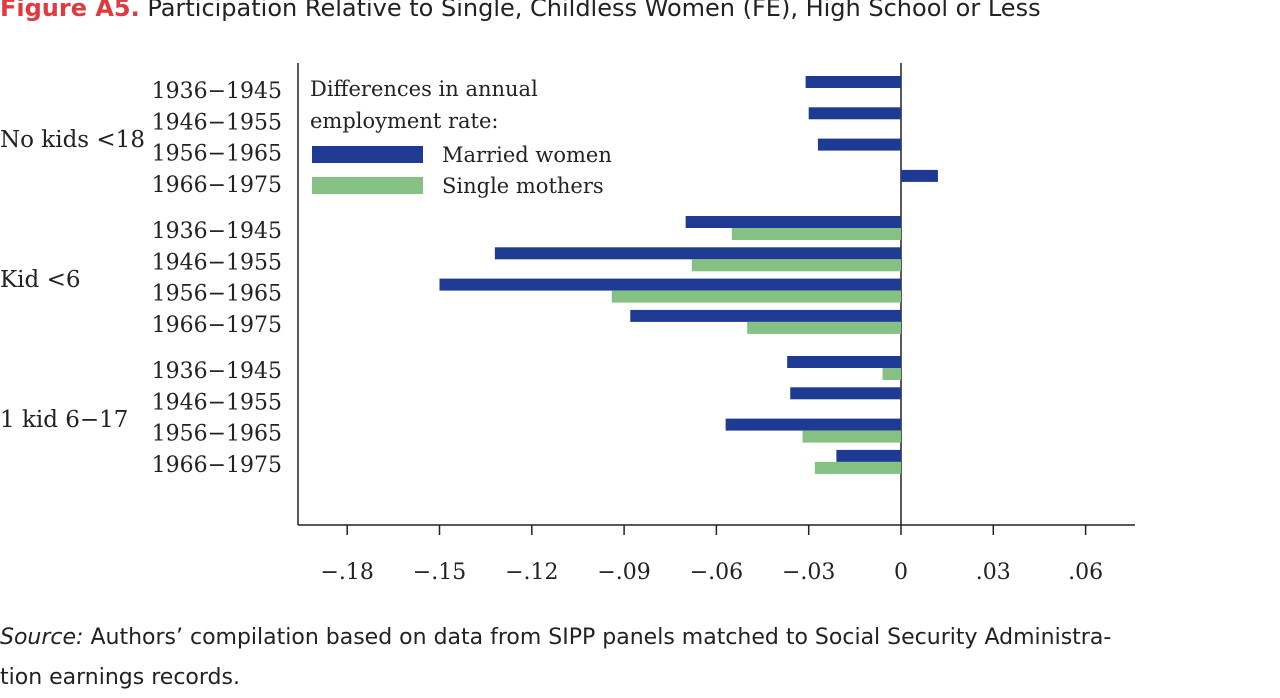 This screenshot has height=698, width=1280. I want to click on figure-label: Figure A5., so click(70, 11).